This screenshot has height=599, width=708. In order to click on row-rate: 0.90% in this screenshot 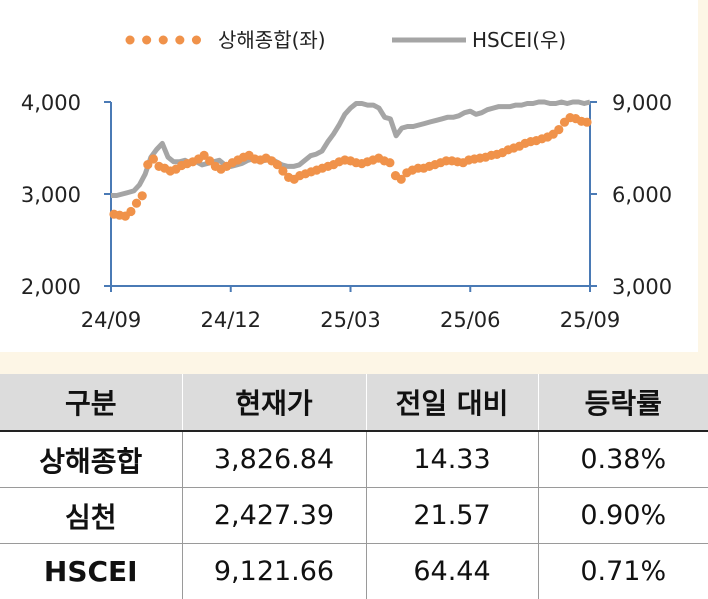, I will do `click(623, 516)`.